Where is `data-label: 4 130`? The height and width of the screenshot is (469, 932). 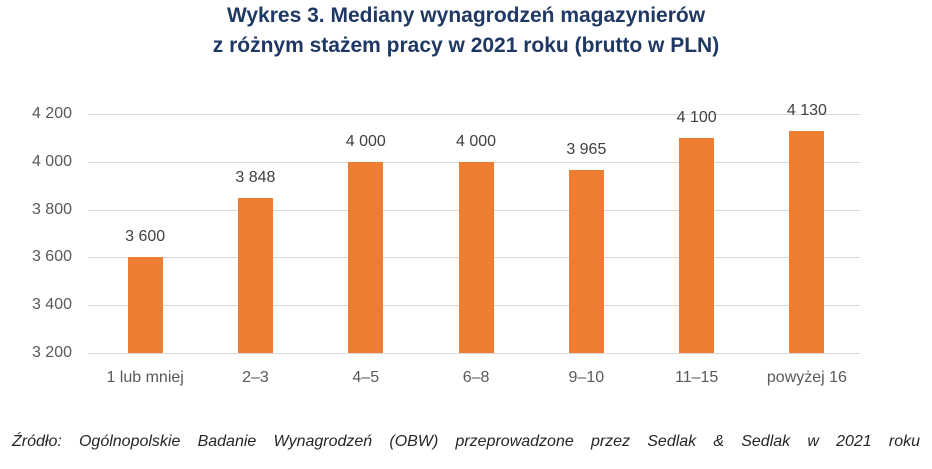 data-label: 4 130 is located at coordinates (806, 110).